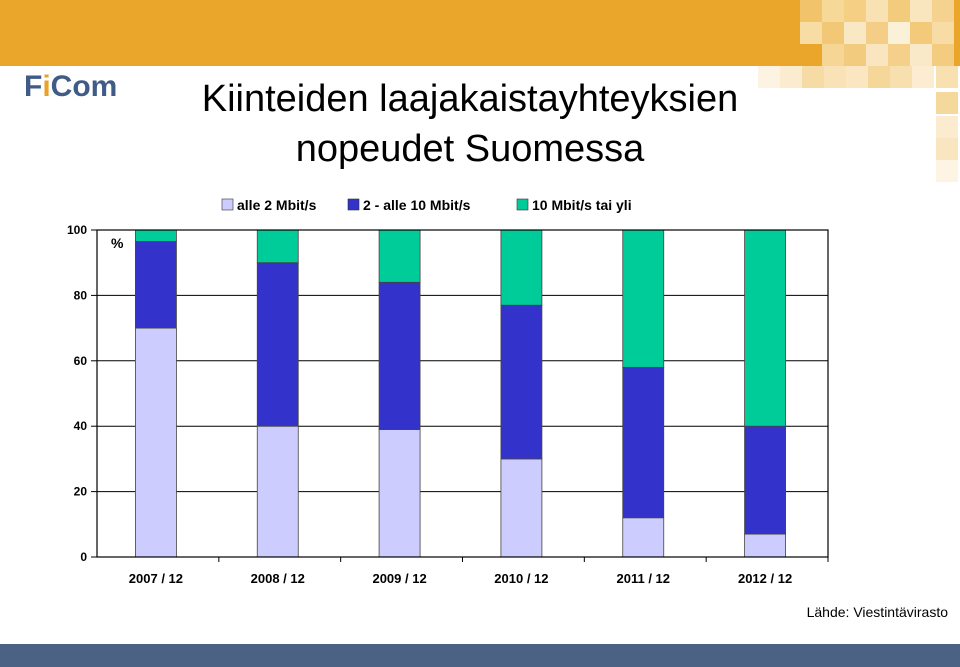  I want to click on bottom-banner, so click(480, 655).